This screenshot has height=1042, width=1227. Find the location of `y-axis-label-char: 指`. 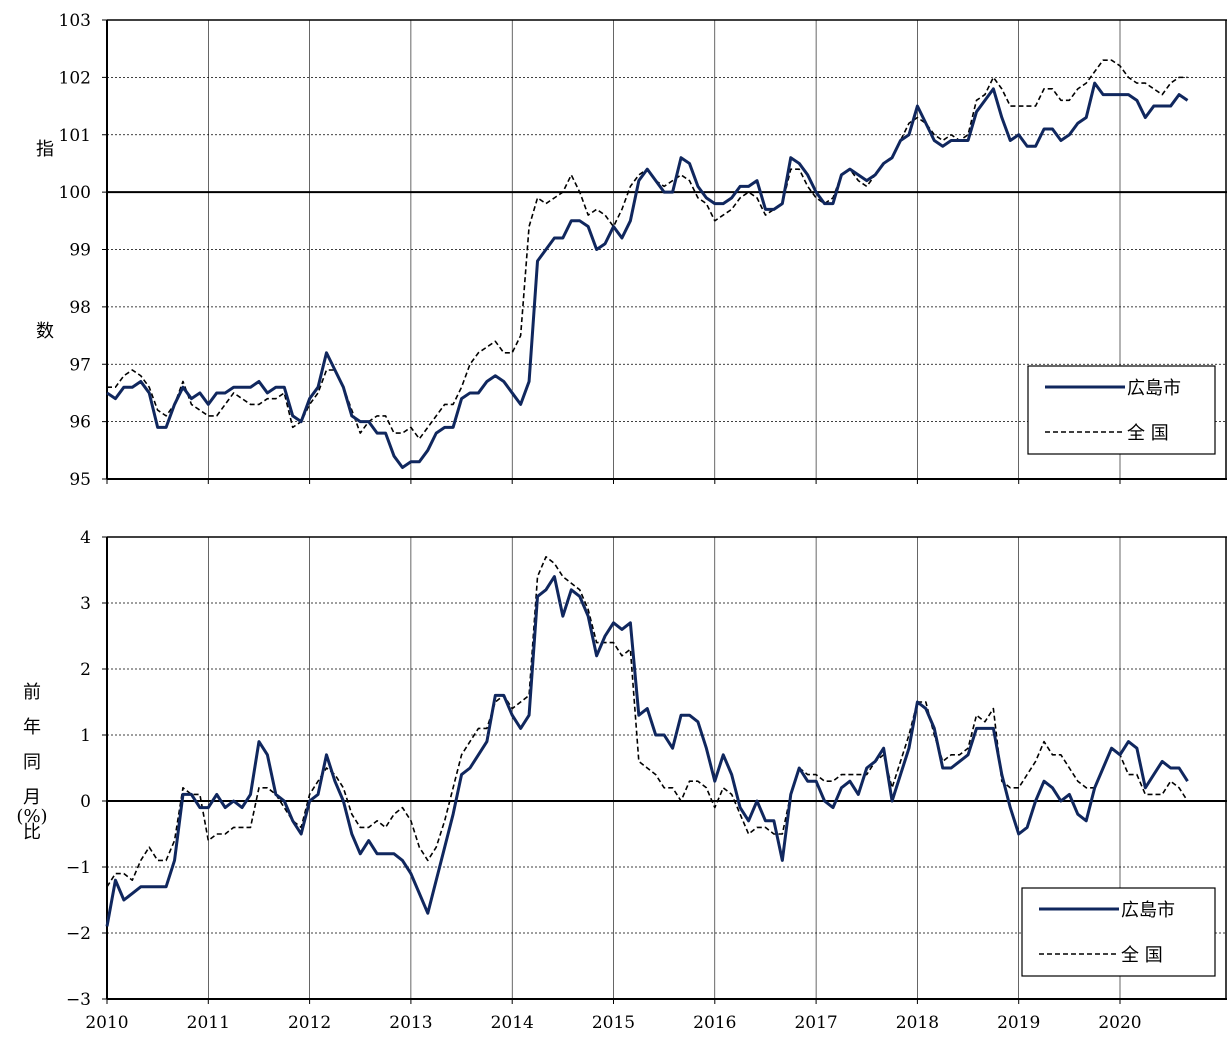

y-axis-label-char: 指 is located at coordinates (45, 149).